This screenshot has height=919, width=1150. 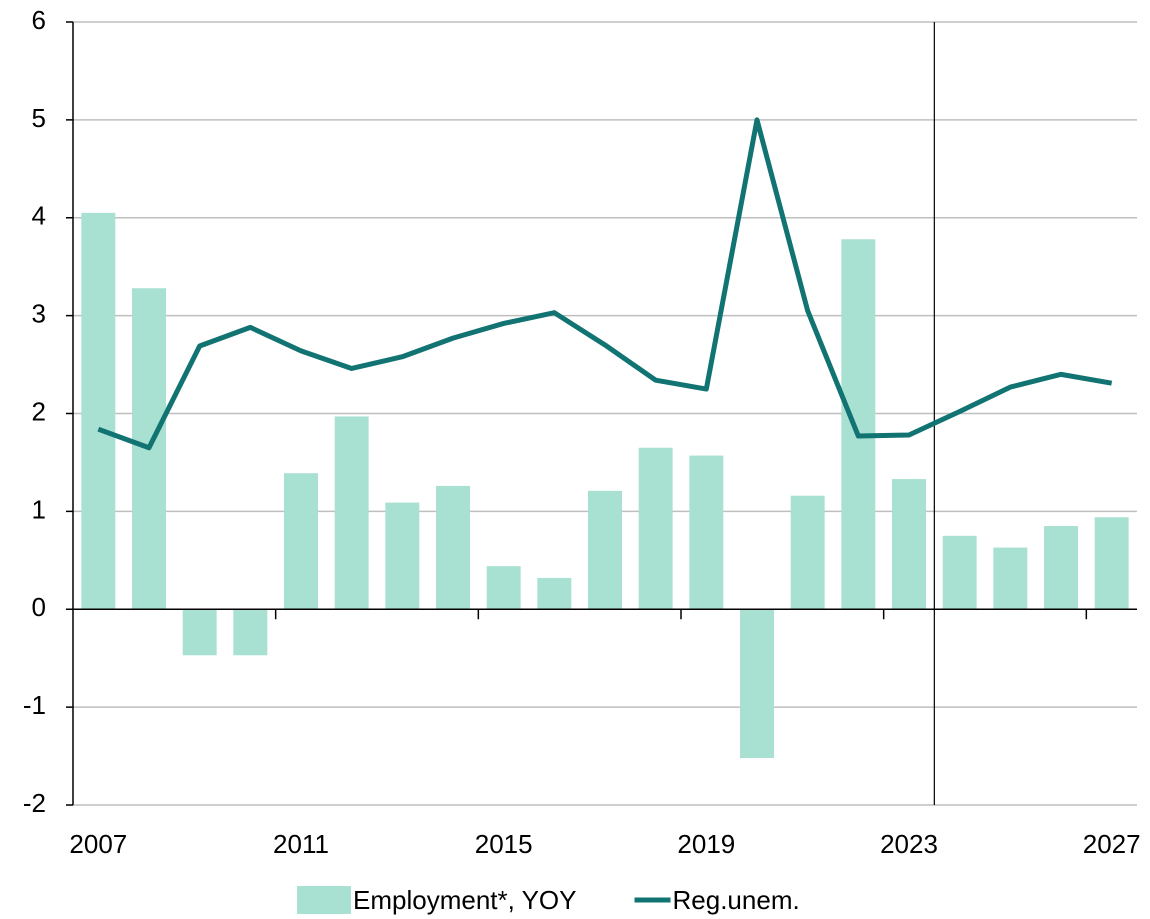 I want to click on y-tick-label: 6, so click(x=39, y=20).